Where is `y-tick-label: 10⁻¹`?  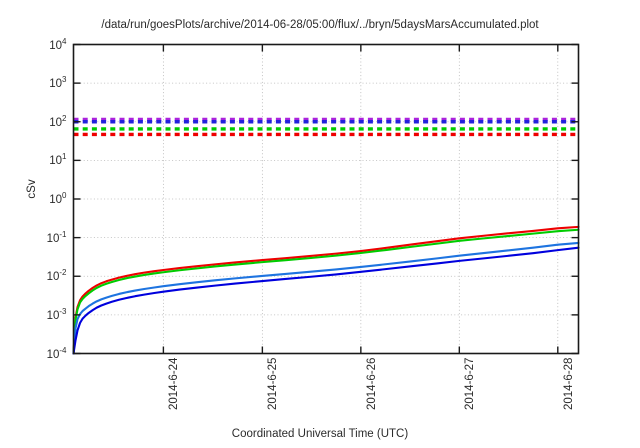 y-tick-label: 10⁻¹ is located at coordinates (56, 237).